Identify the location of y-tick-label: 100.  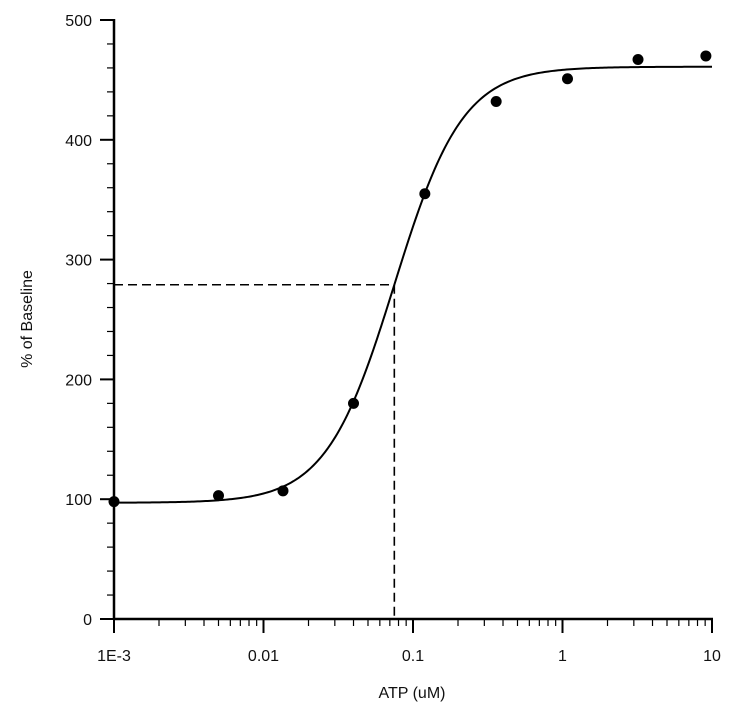
(78, 500).